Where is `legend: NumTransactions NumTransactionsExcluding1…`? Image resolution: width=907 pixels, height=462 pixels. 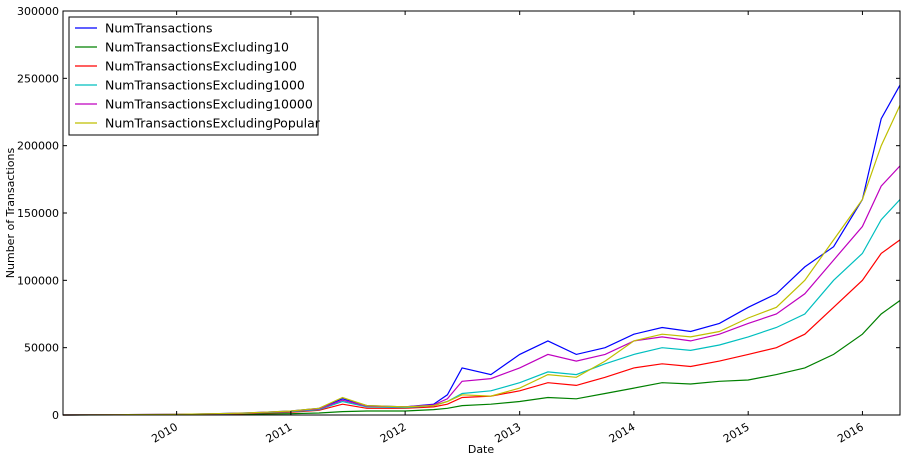
legend: NumTransactions NumTransactionsExcluding1… is located at coordinates (194, 76).